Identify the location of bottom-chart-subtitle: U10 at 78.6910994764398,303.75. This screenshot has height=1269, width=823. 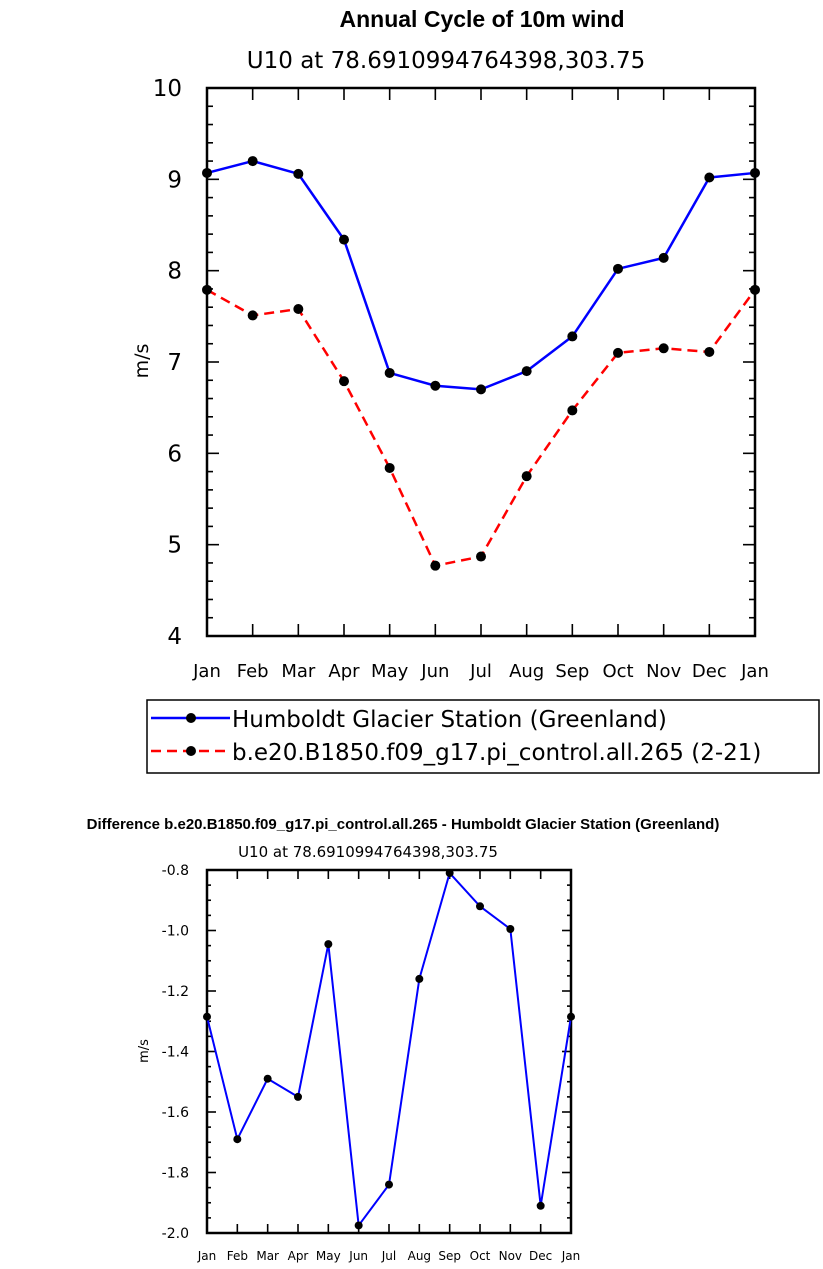
(368, 852).